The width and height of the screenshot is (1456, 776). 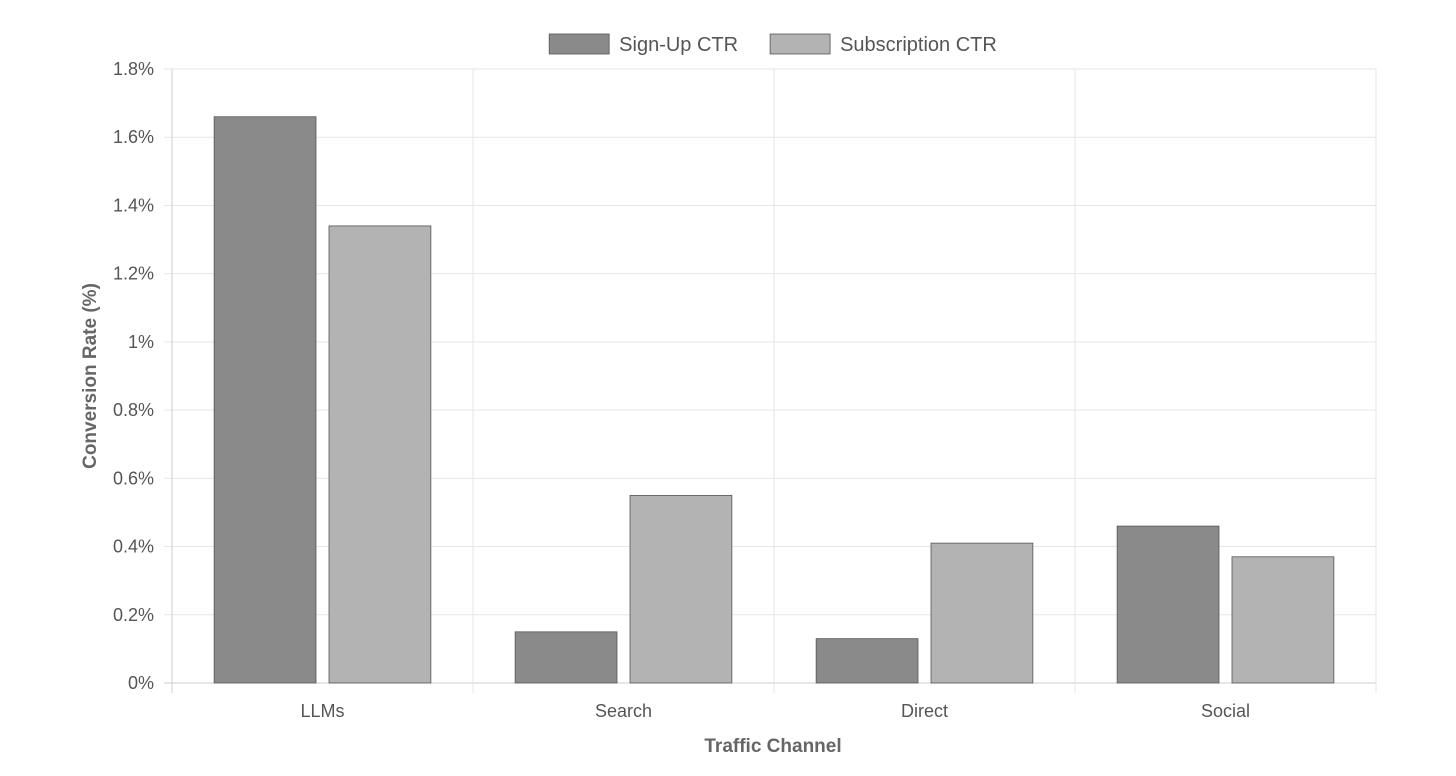 I want to click on y-tick-label: 0.6%, so click(x=133, y=478).